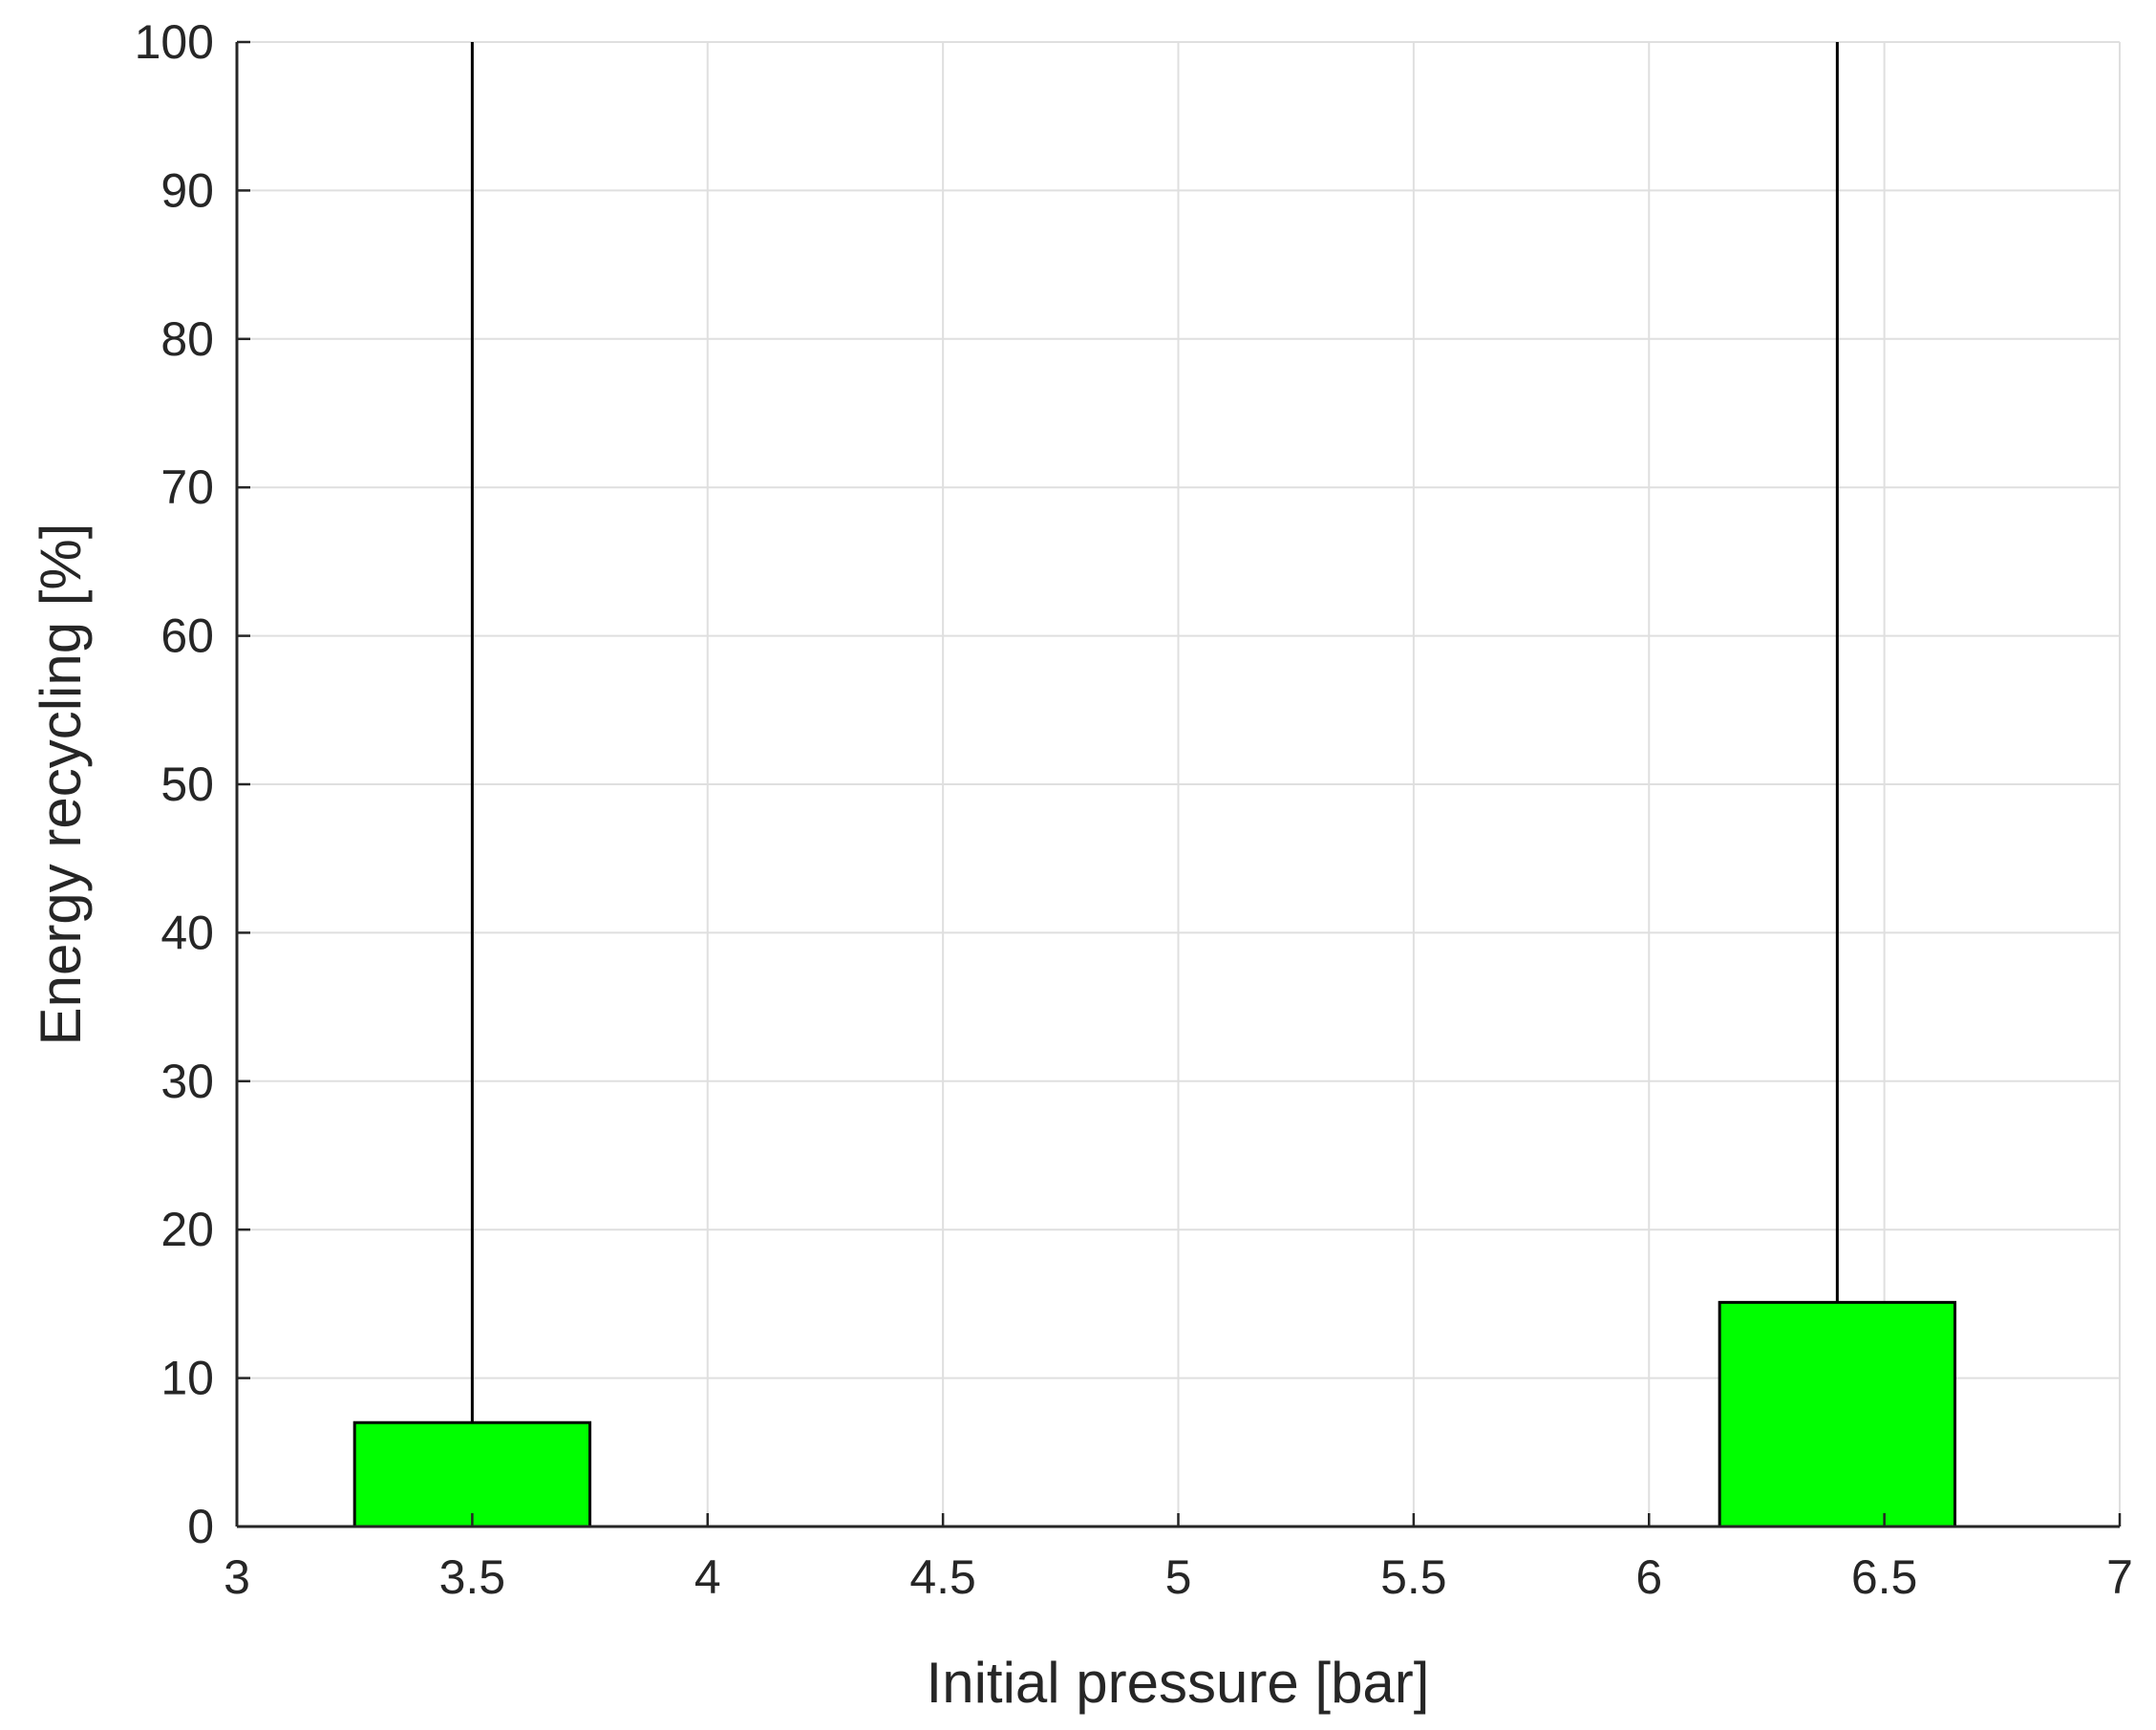 This screenshot has height=1730, width=2156. I want to click on x-tick-label: 4.5, so click(942, 1577).